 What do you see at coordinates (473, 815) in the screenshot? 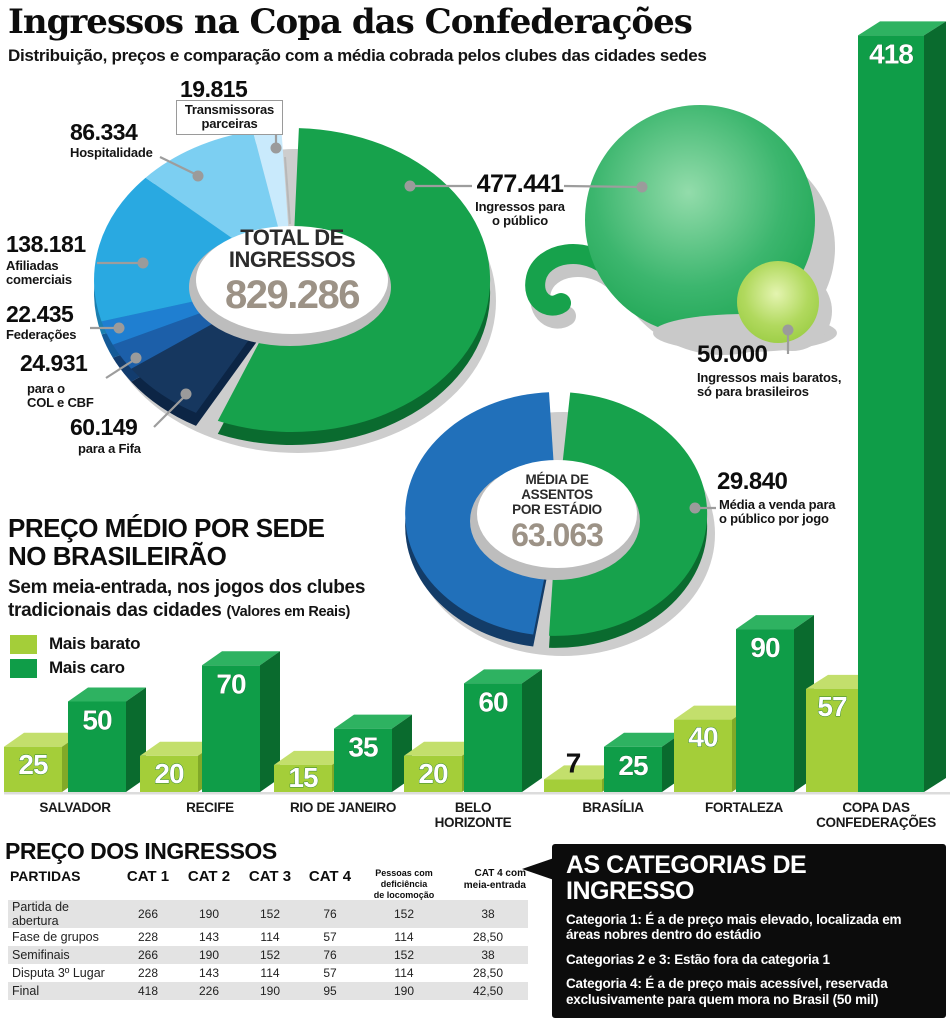
I see `bar-category-label-3: BELO HORIZONTE` at bounding box center [473, 815].